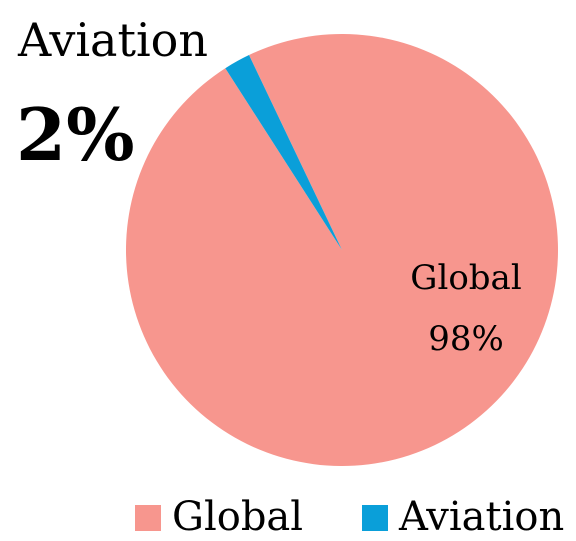 The image size is (576, 541). What do you see at coordinates (349, 517) in the screenshot?
I see `legend: Global Aviation` at bounding box center [349, 517].